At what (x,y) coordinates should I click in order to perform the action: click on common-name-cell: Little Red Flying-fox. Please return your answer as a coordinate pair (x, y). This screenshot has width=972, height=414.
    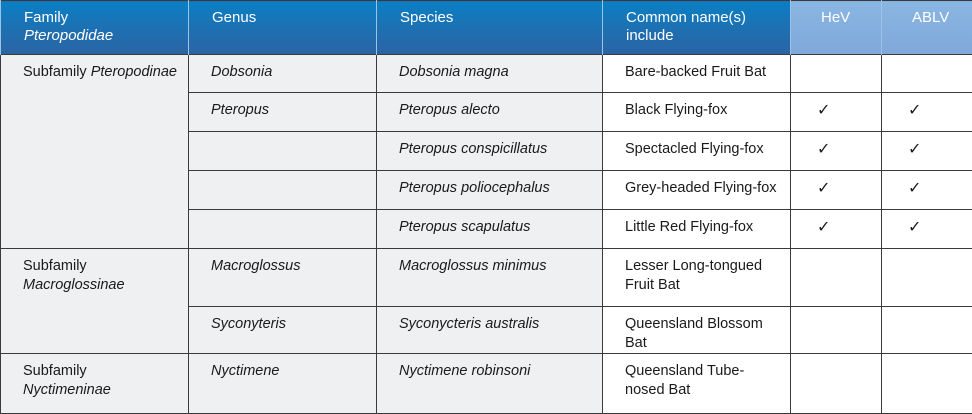
    Looking at the image, I should click on (697, 229).